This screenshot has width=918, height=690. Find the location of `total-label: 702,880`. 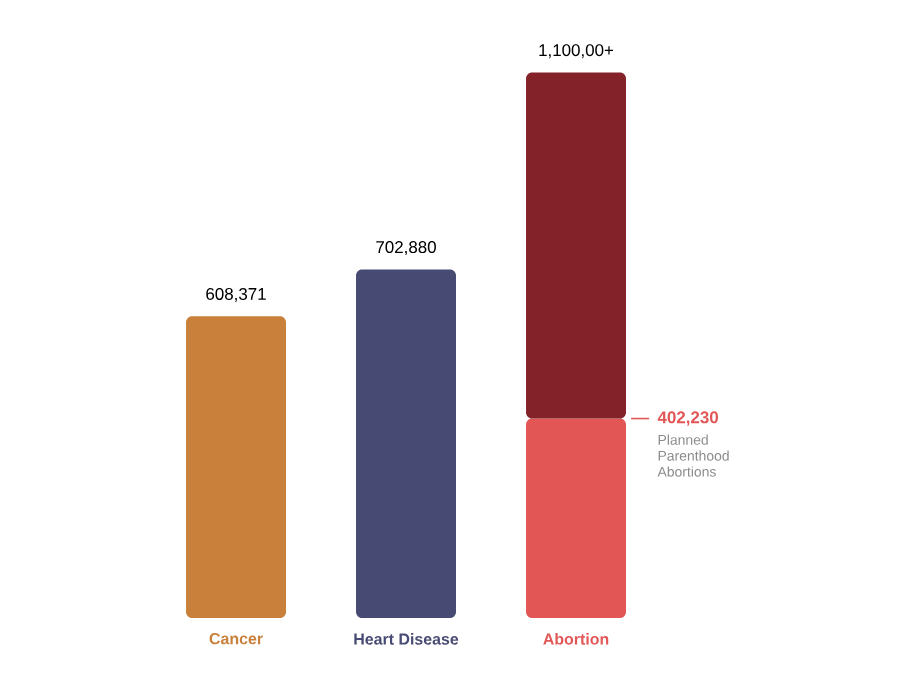

total-label: 702,880 is located at coordinates (406, 248).